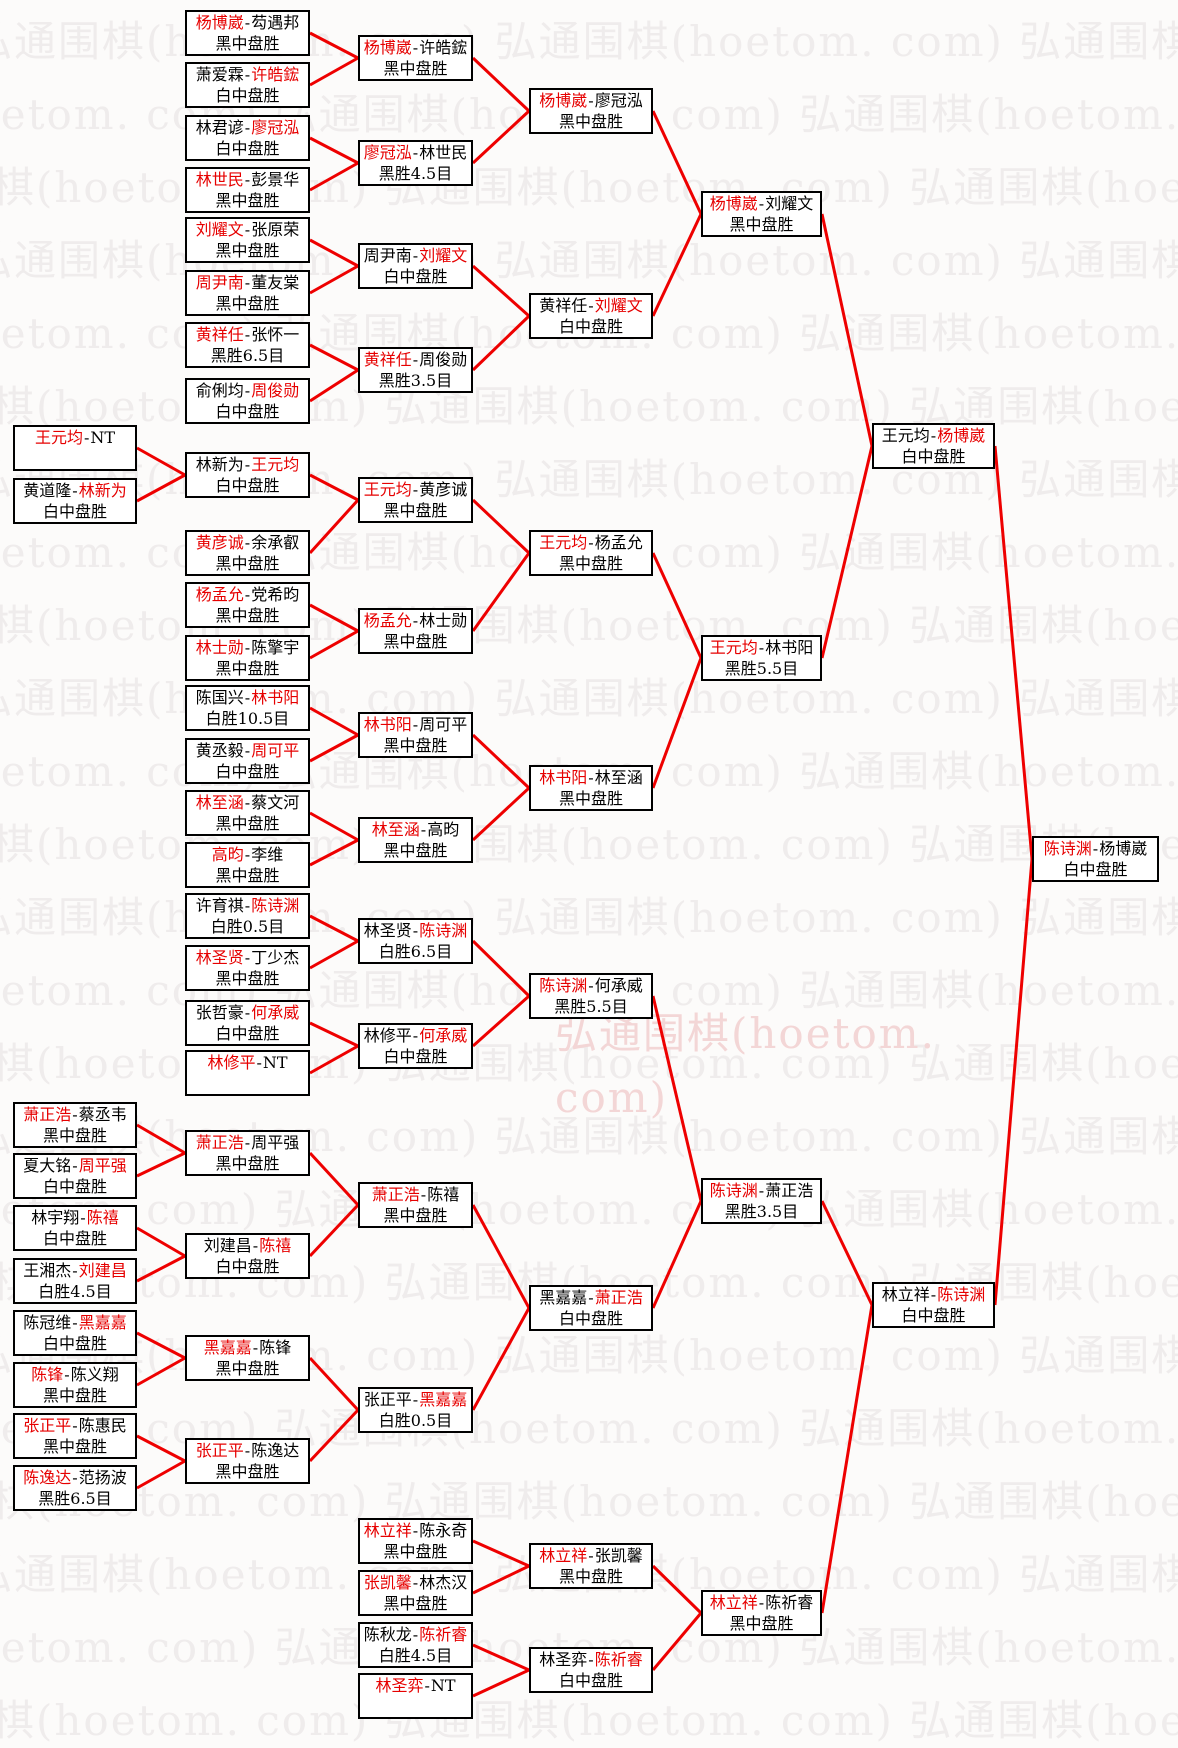 The width and height of the screenshot is (1178, 1748). Describe the element at coordinates (219, 542) in the screenshot. I see `player-name: 黄彦诚` at that location.